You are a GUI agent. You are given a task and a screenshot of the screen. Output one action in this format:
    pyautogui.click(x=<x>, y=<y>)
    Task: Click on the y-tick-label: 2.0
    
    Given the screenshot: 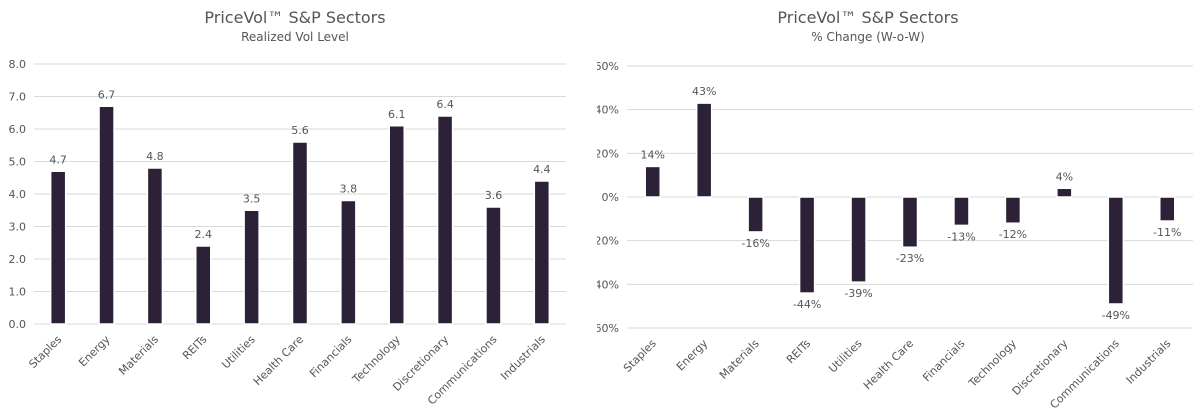 What is the action you would take?
    pyautogui.click(x=18, y=259)
    